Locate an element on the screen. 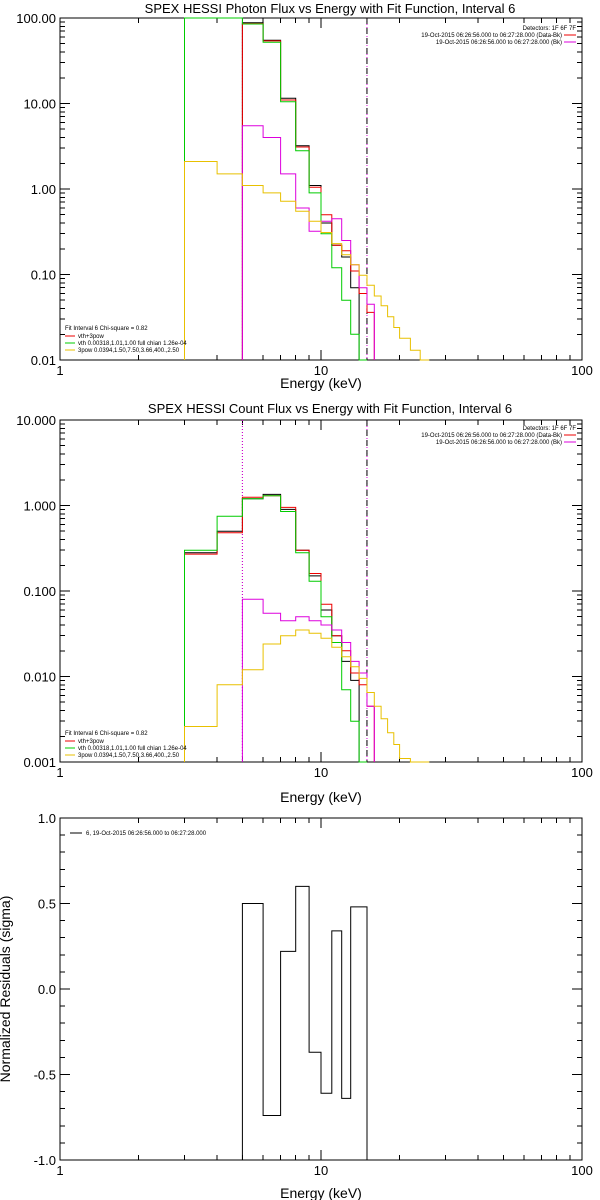  photon-flux-fit-stat: Fit Interval 6 Chi-square = 0.82 is located at coordinates (106, 329).